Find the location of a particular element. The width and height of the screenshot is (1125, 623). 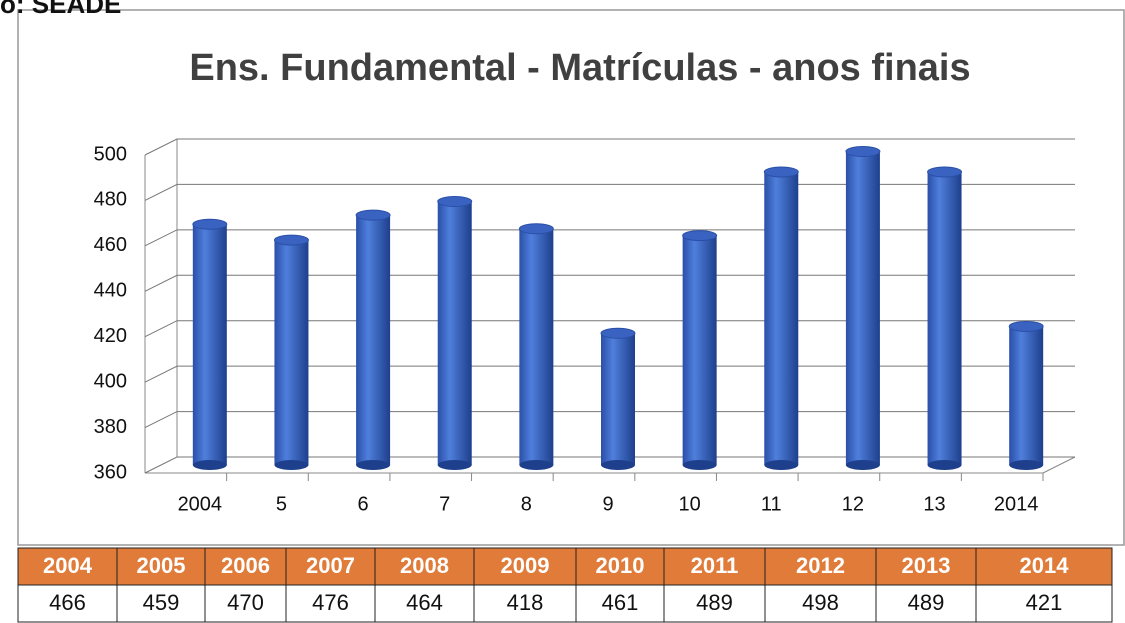

header-text: 2009 is located at coordinates (525, 565).